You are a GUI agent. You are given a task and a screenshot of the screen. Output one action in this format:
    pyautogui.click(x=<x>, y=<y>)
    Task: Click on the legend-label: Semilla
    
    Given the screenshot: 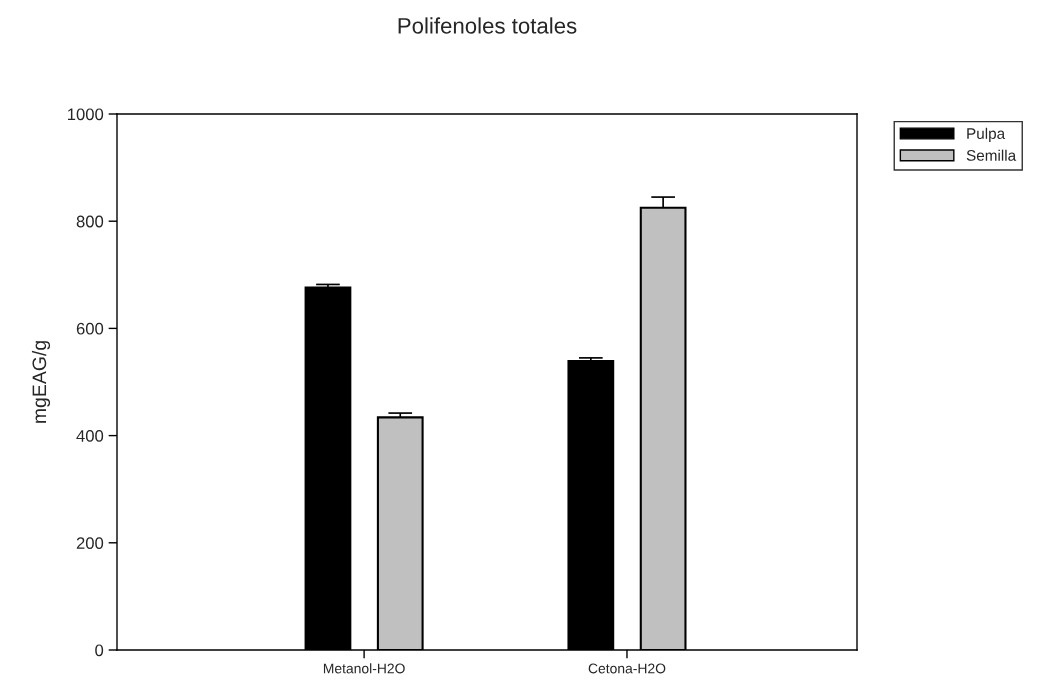 What is the action you would take?
    pyautogui.click(x=991, y=155)
    